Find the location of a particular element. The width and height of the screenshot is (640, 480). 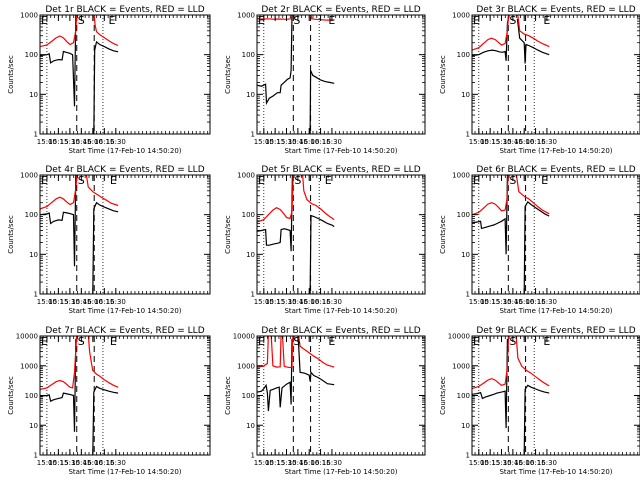

panel-title: Det 6r BLACK = Events, RED = LLD is located at coordinates (555, 170).